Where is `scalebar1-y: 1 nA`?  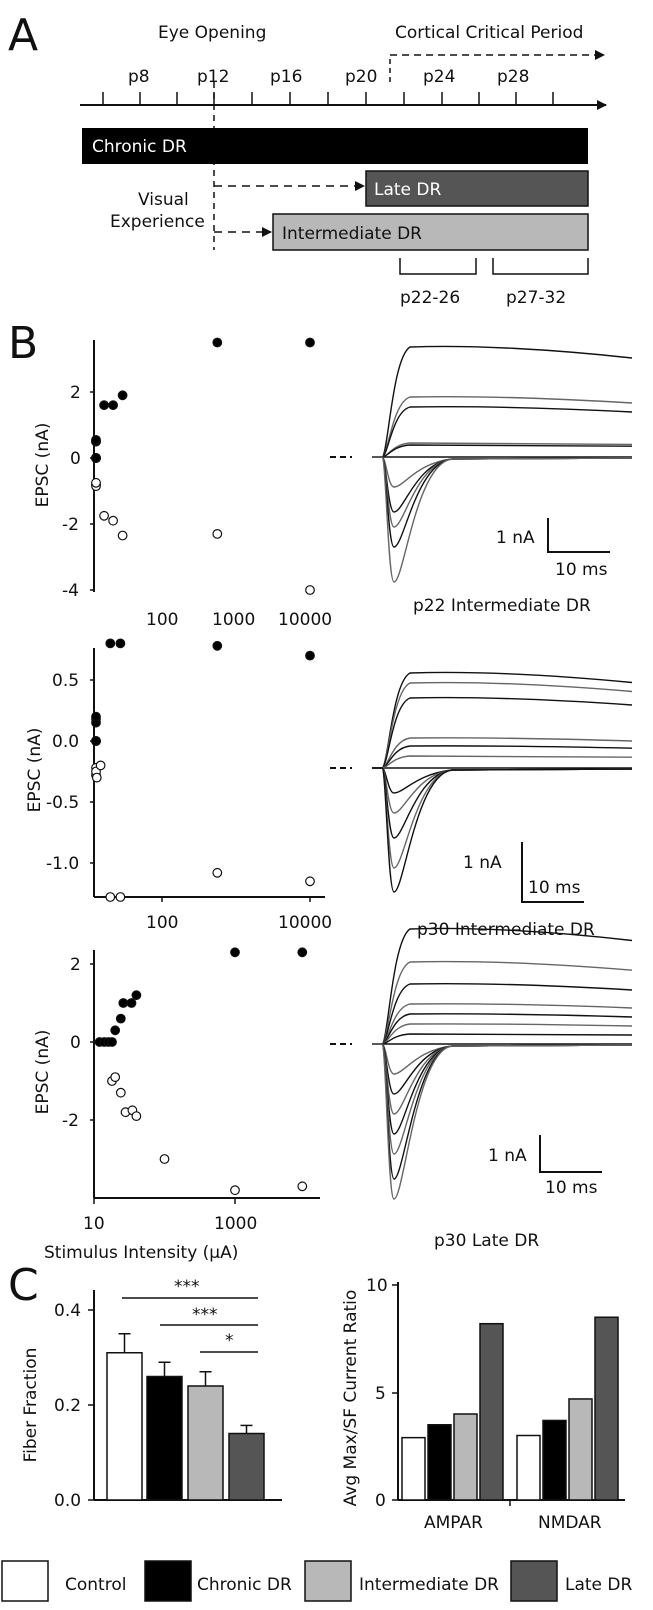
scalebar1-y: 1 nA is located at coordinates (515, 538).